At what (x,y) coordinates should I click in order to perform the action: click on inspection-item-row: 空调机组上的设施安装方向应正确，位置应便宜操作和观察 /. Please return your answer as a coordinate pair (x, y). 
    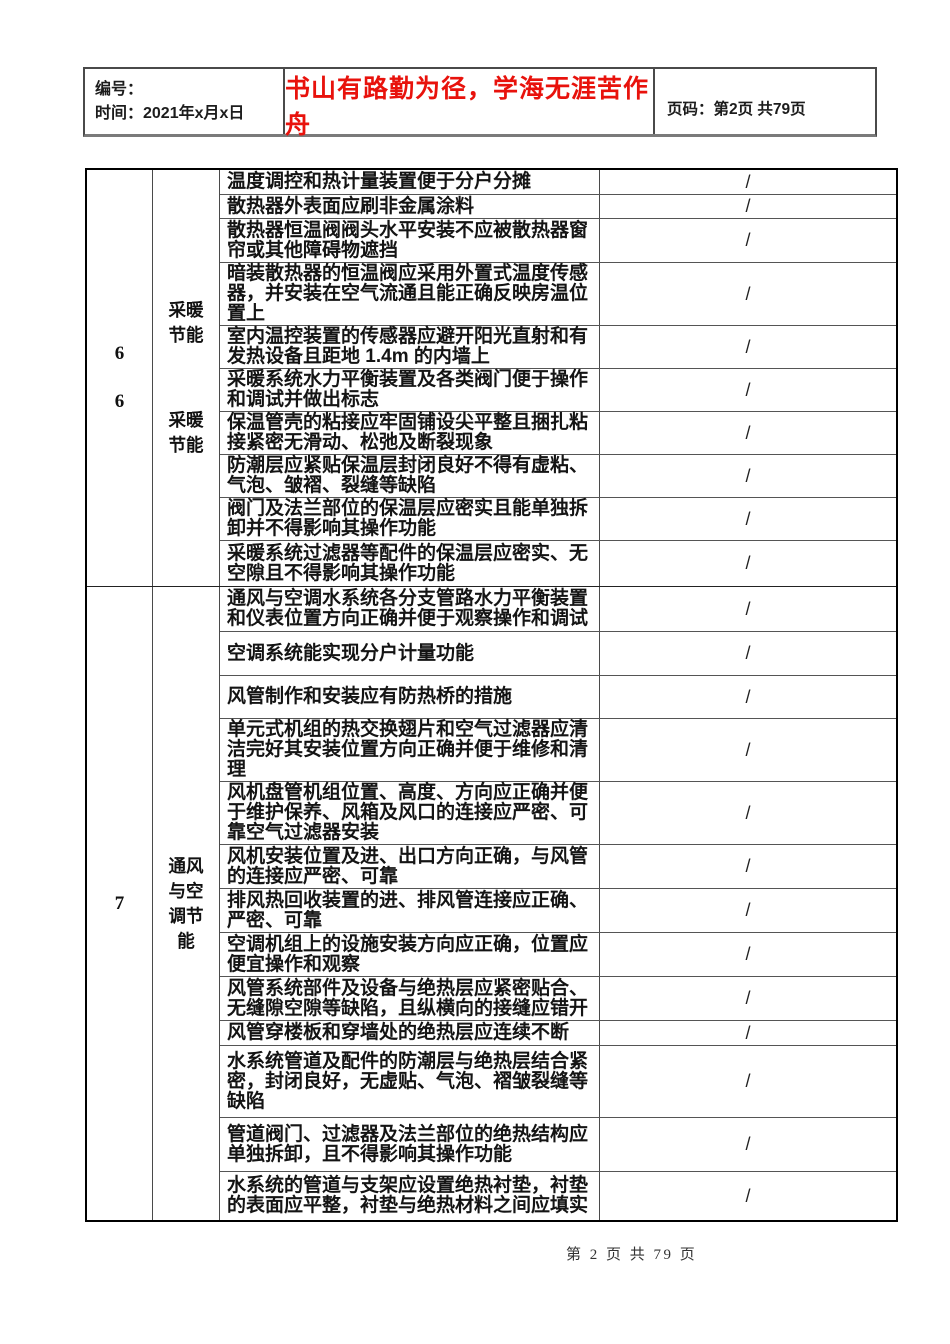
    Looking at the image, I should click on (558, 955).